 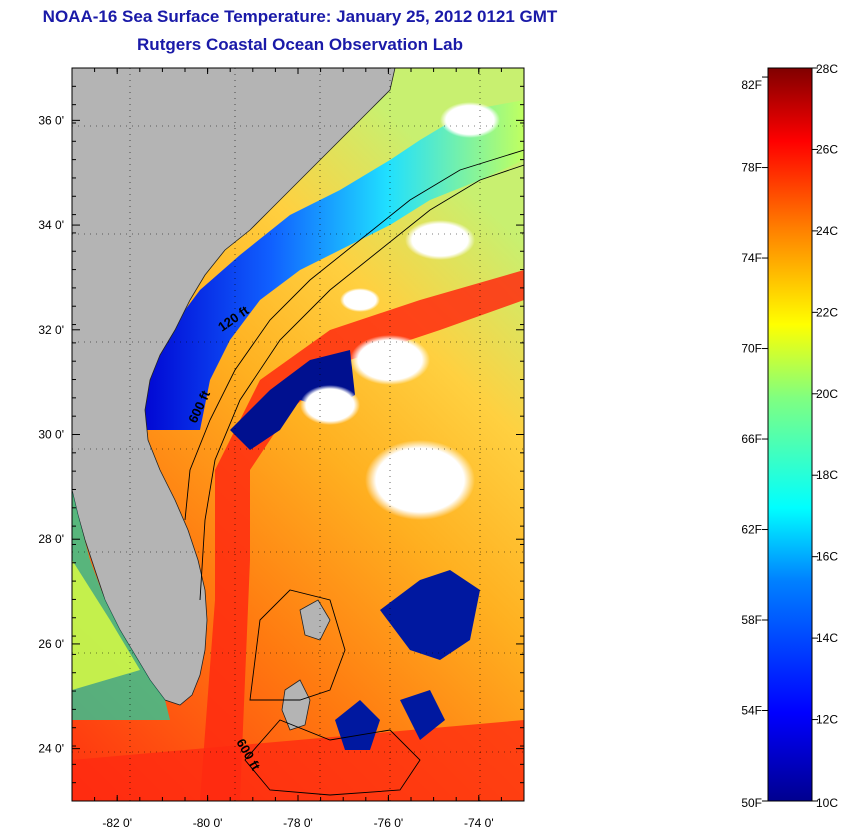 What do you see at coordinates (751, 439) in the screenshot?
I see `colorbar-fahrenheit-label: 66F` at bounding box center [751, 439].